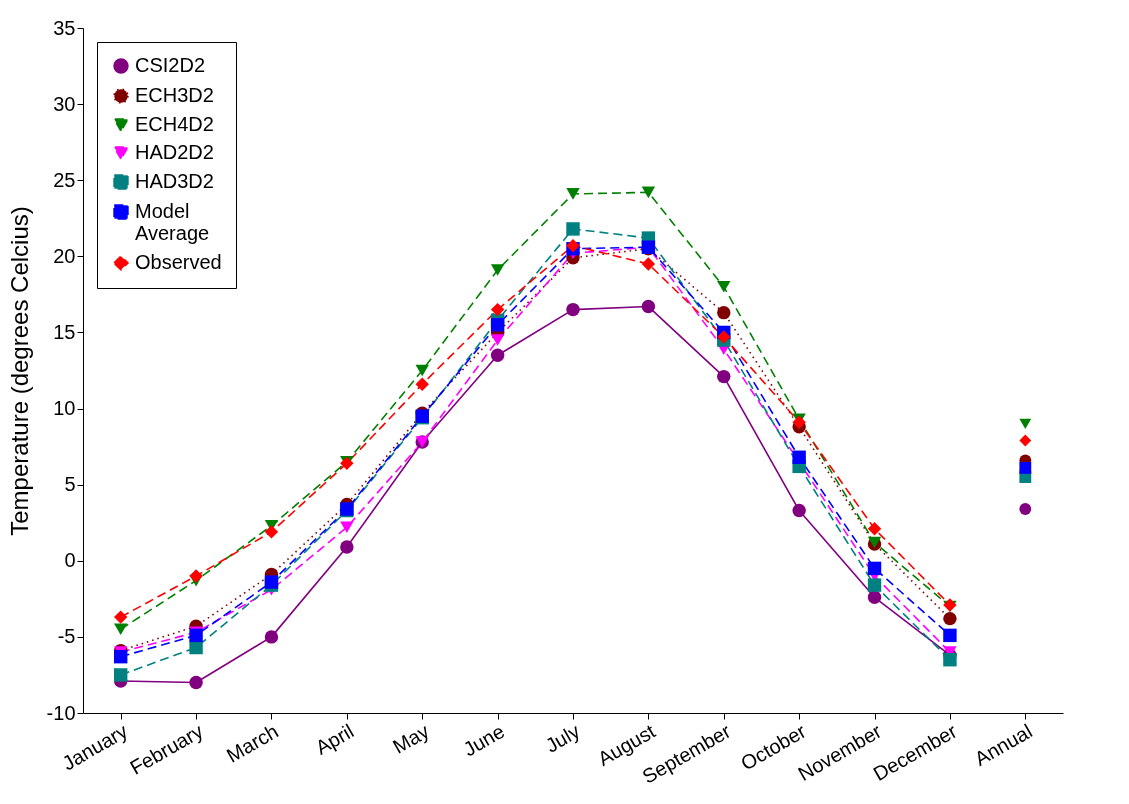  Describe the element at coordinates (19, 371) in the screenshot. I see `y-axis-title: Temperature (degrees Celcius)` at that location.